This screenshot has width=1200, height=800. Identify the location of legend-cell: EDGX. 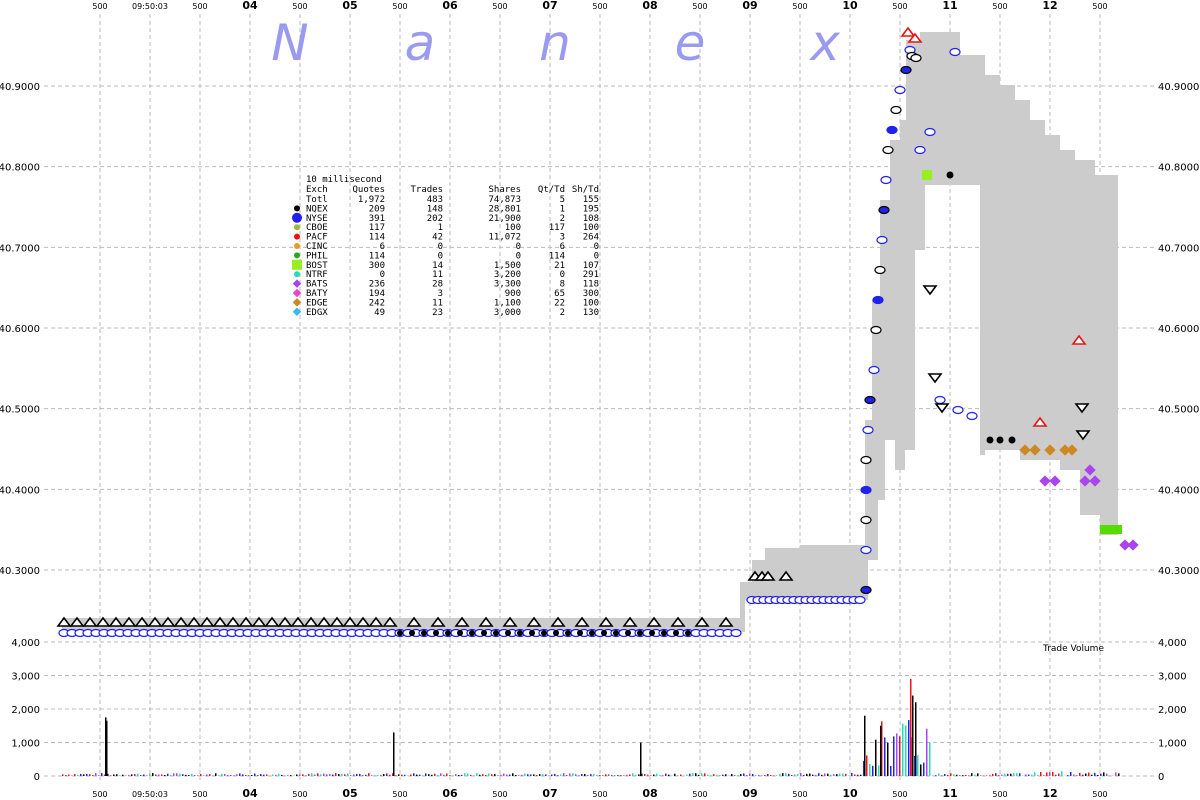
(317, 313).